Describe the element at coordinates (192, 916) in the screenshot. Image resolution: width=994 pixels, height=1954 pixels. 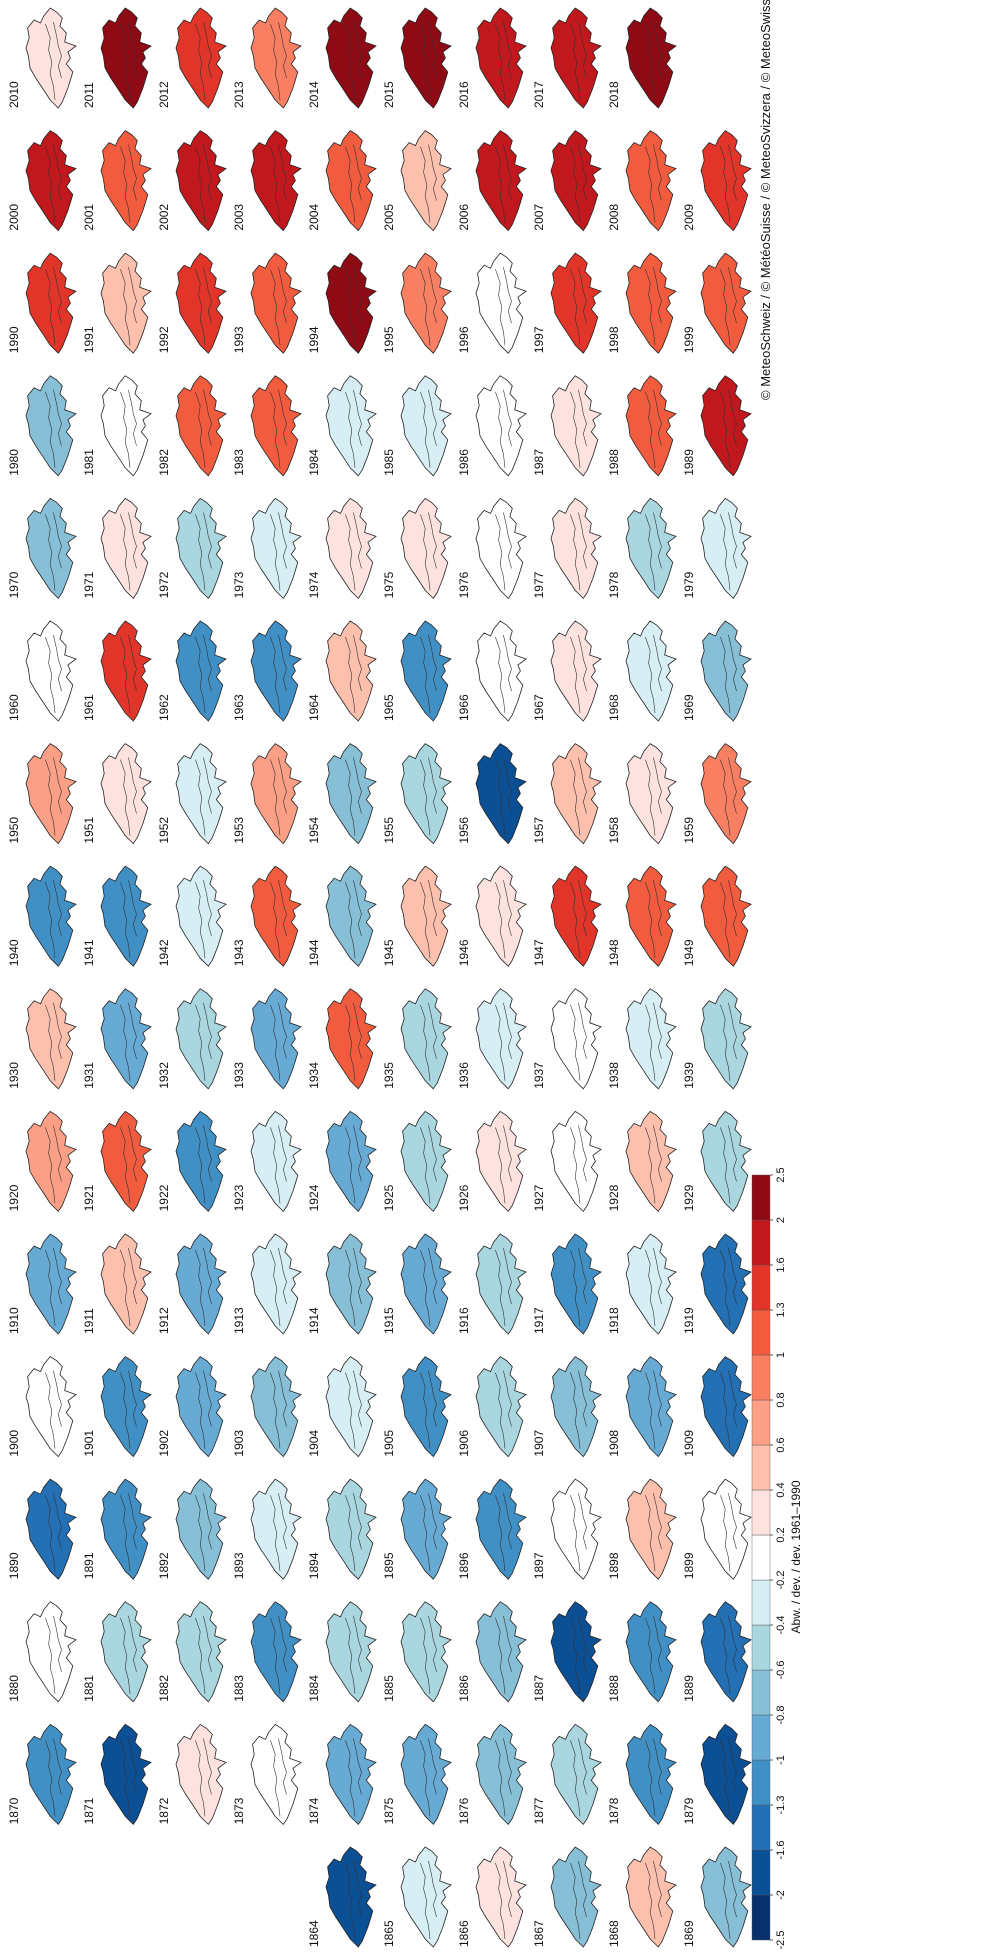
I see `map-cell: 1942` at that location.